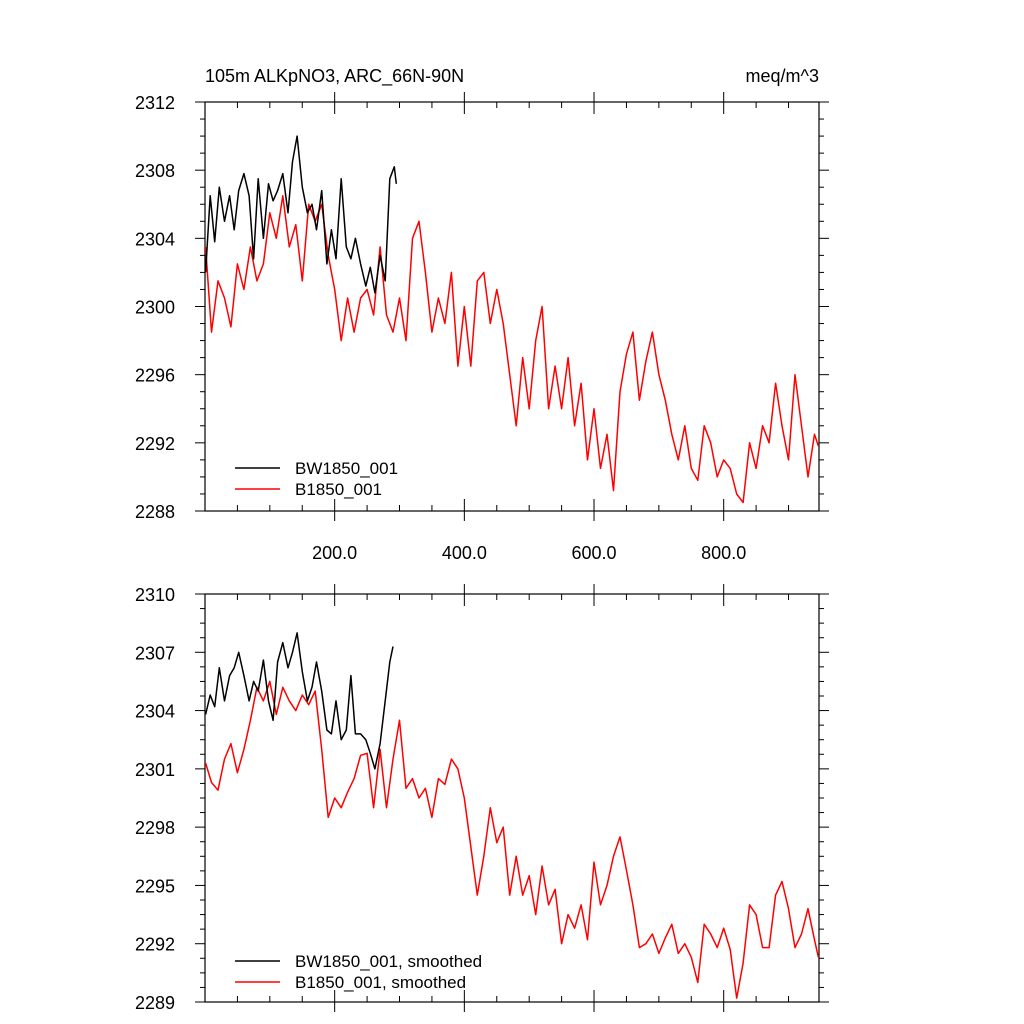  Describe the element at coordinates (155, 171) in the screenshot. I see `y-tick-label: 2308` at that location.